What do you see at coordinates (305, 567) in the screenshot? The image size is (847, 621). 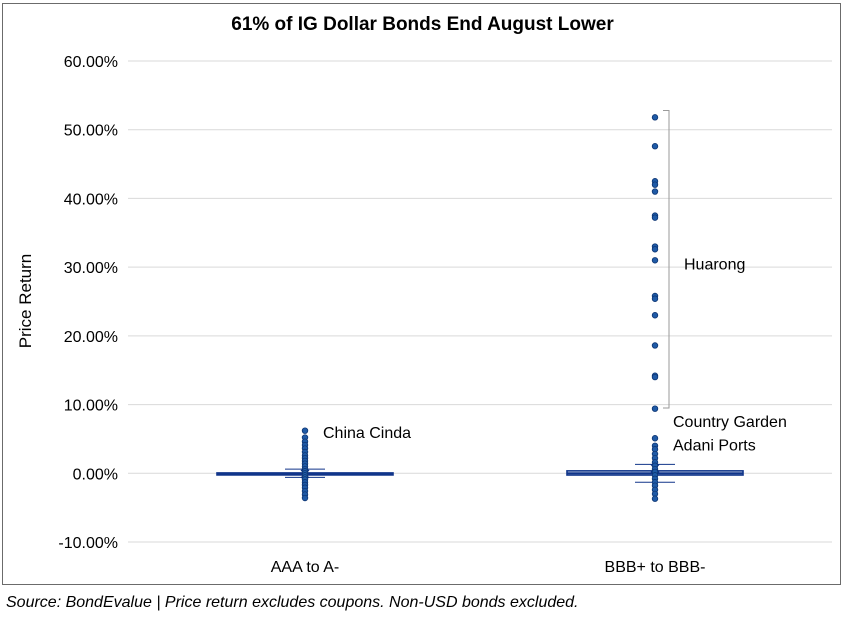 I see `x-tick-label: AAA to A-` at bounding box center [305, 567].